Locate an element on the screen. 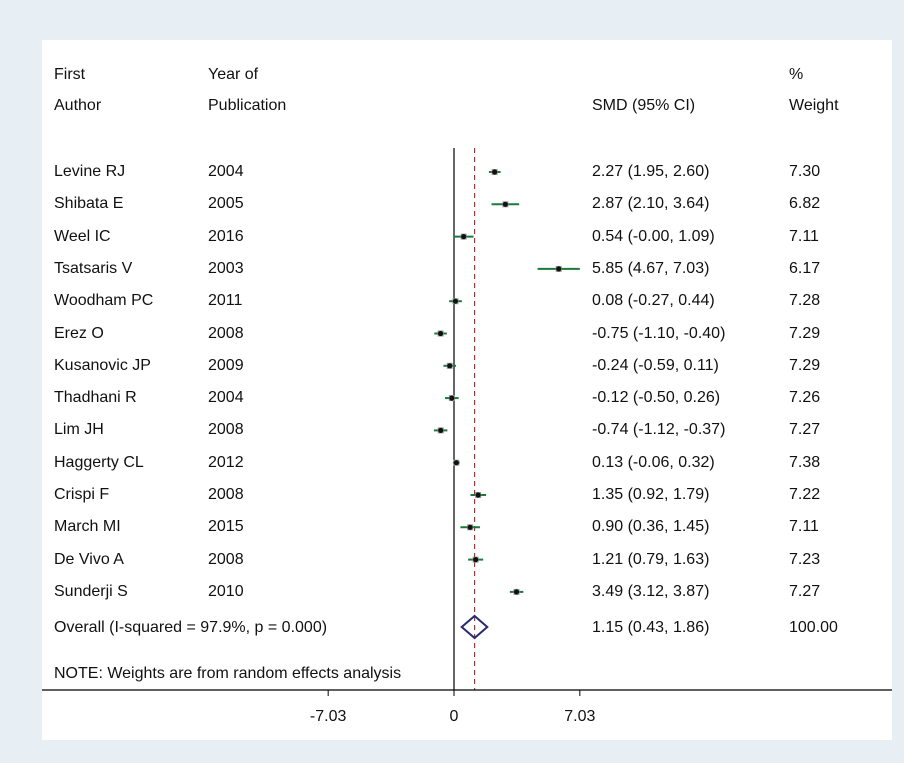  study-author: Haggerty CL is located at coordinates (99, 462).